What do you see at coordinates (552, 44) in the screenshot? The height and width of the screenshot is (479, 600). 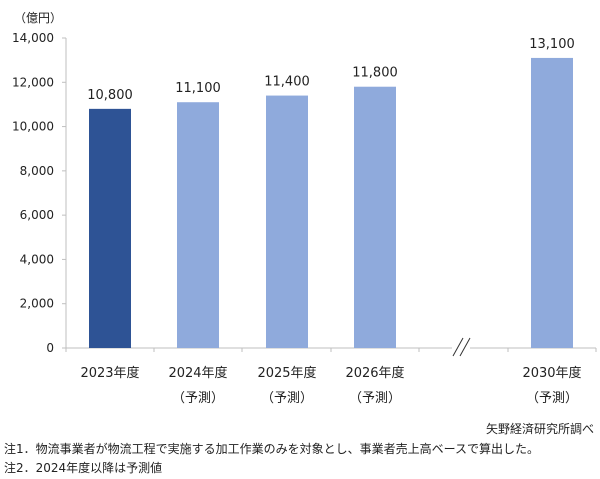 I see `bar-value-label: 13,100` at bounding box center [552, 44].